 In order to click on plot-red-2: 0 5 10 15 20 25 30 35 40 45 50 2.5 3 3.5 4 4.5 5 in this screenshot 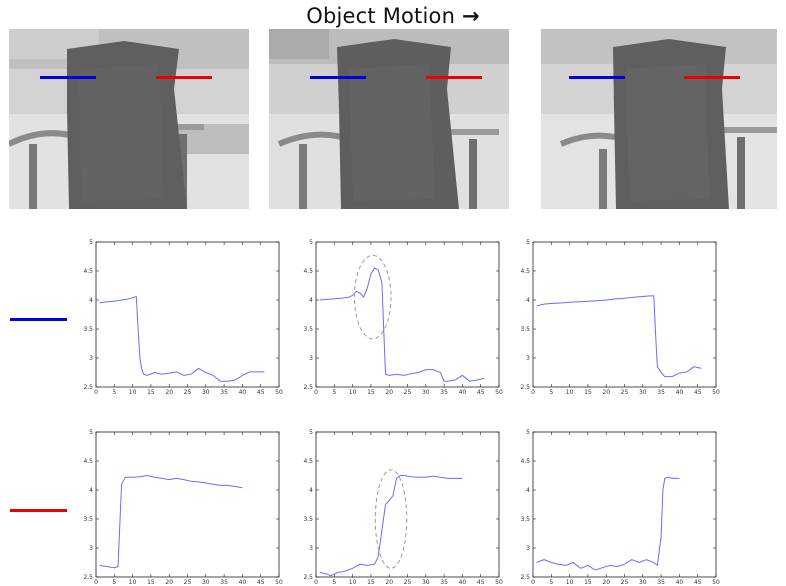, I will do `click(402, 504)`.